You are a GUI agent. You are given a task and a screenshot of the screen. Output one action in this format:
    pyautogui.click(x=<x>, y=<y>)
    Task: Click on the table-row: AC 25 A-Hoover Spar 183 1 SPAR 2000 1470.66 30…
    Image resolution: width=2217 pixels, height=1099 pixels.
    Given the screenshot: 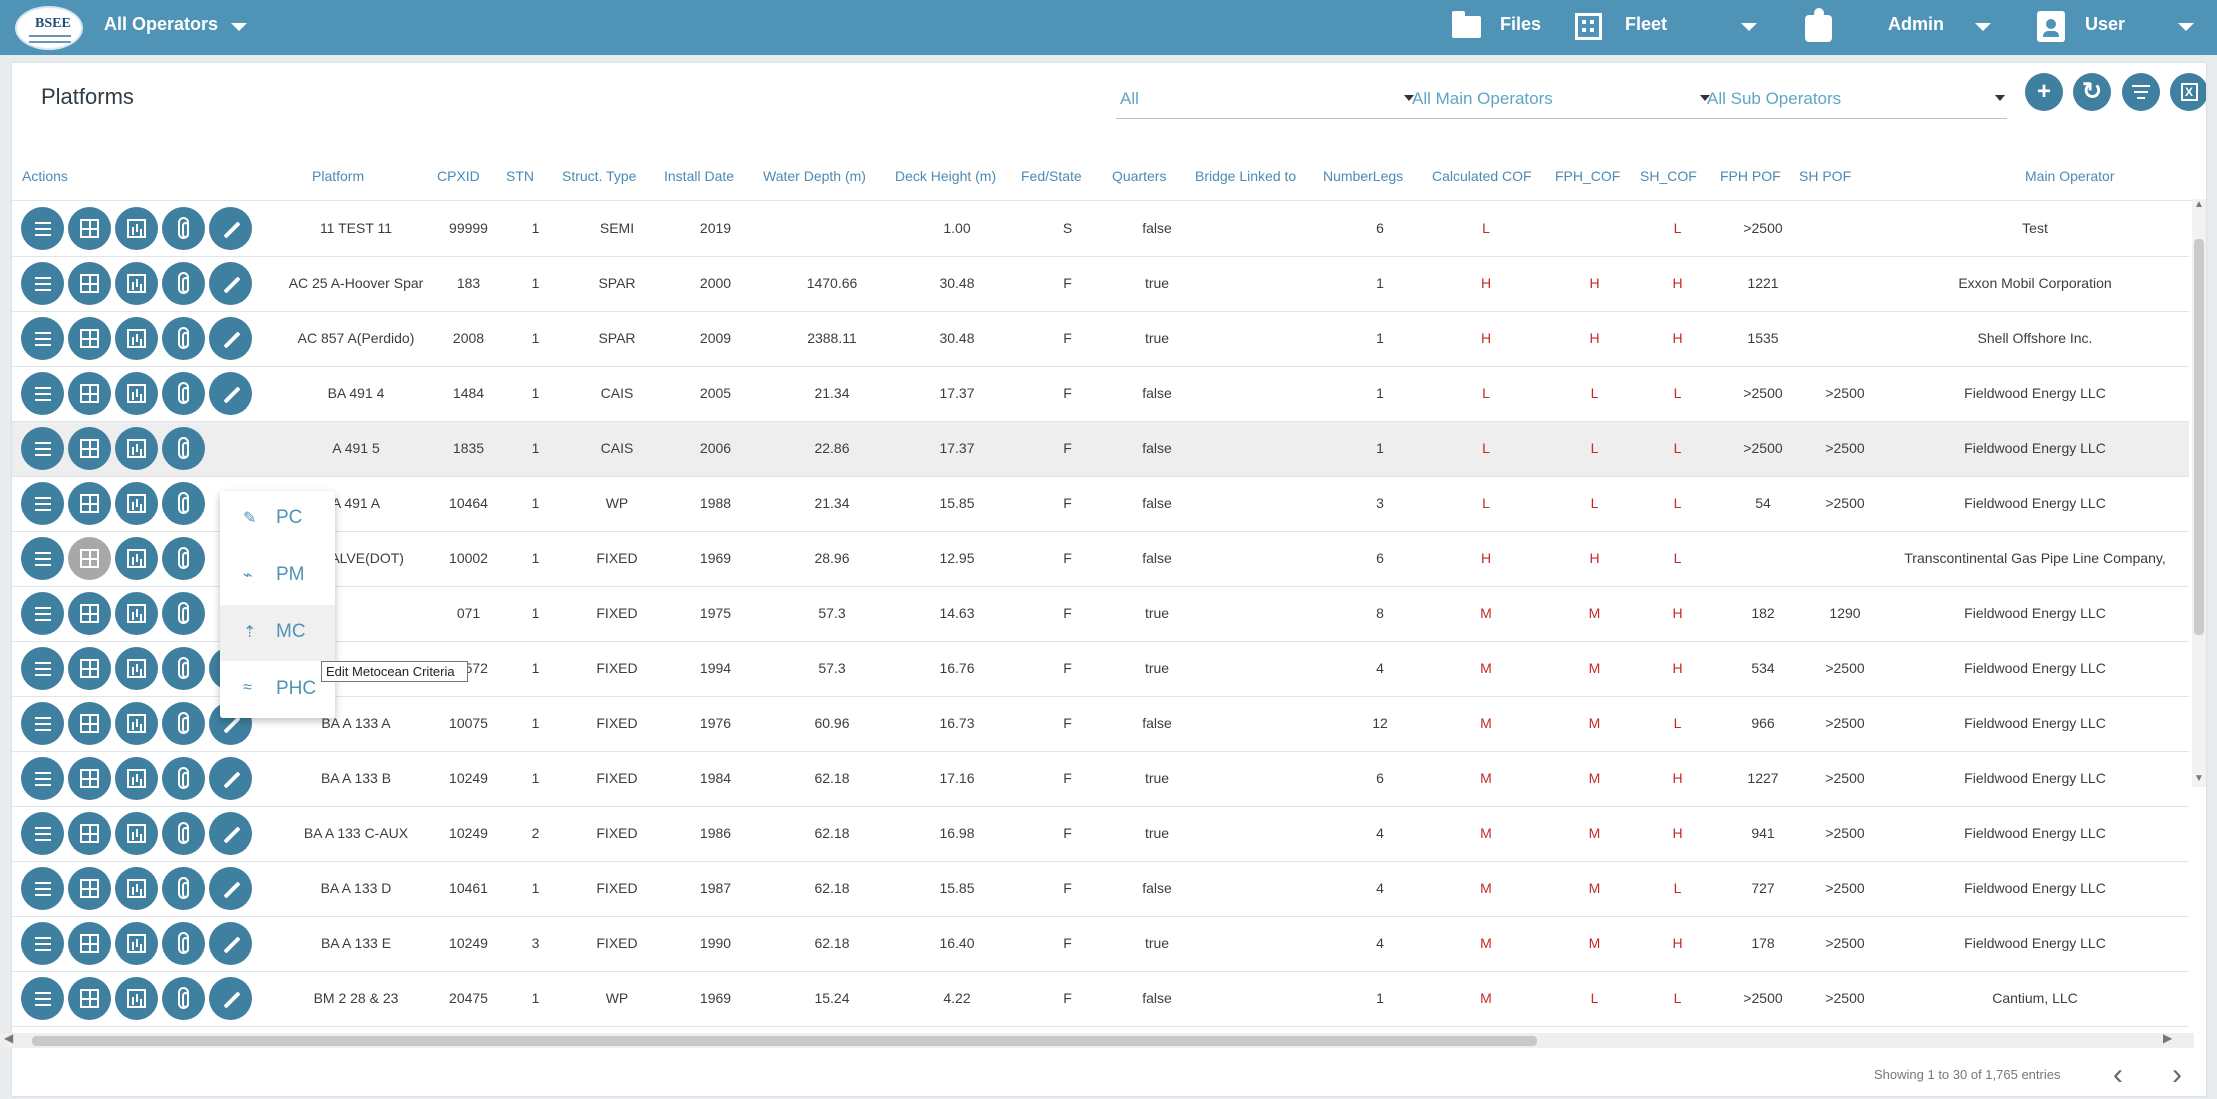 What is the action you would take?
    pyautogui.click(x=1100, y=284)
    